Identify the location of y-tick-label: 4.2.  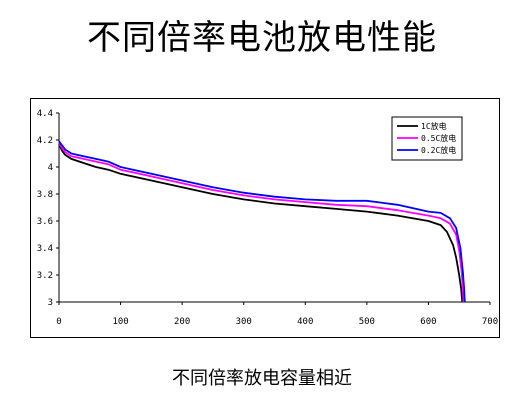
(45, 141).